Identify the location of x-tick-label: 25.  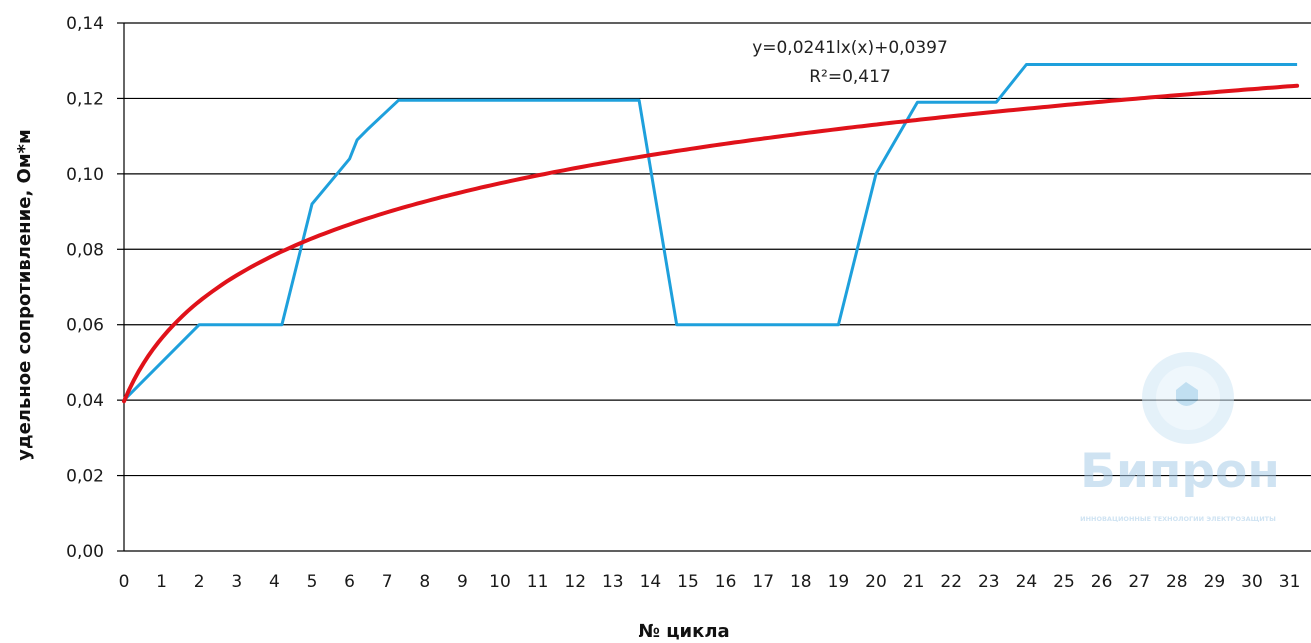
(1064, 582).